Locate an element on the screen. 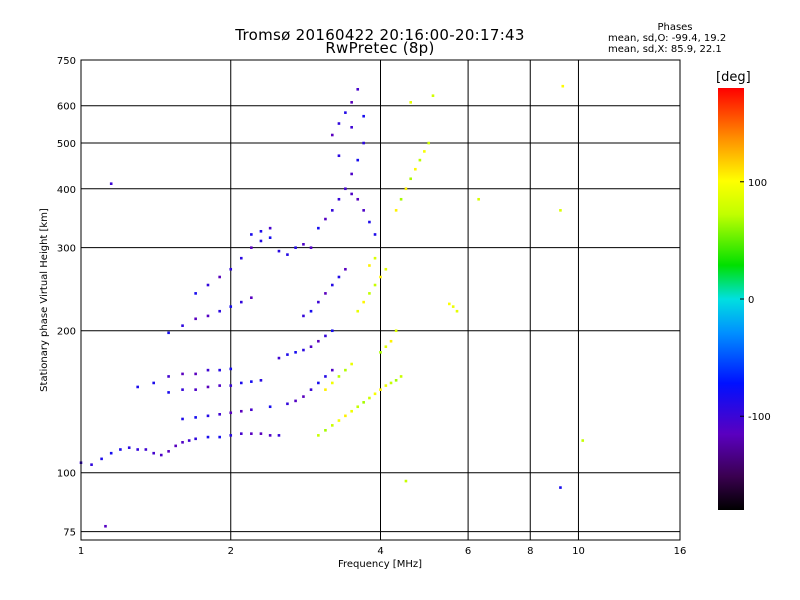 Image resolution: width=800 pixels, height=600 pixels. x-tick-label: 8 is located at coordinates (530, 551).